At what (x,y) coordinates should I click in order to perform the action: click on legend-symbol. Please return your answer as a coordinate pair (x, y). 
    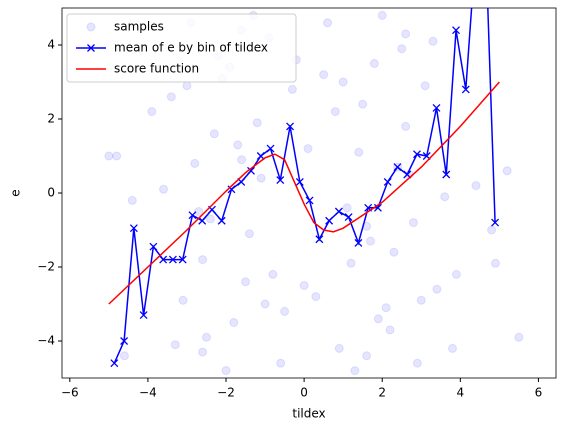
    Looking at the image, I should click on (91, 27).